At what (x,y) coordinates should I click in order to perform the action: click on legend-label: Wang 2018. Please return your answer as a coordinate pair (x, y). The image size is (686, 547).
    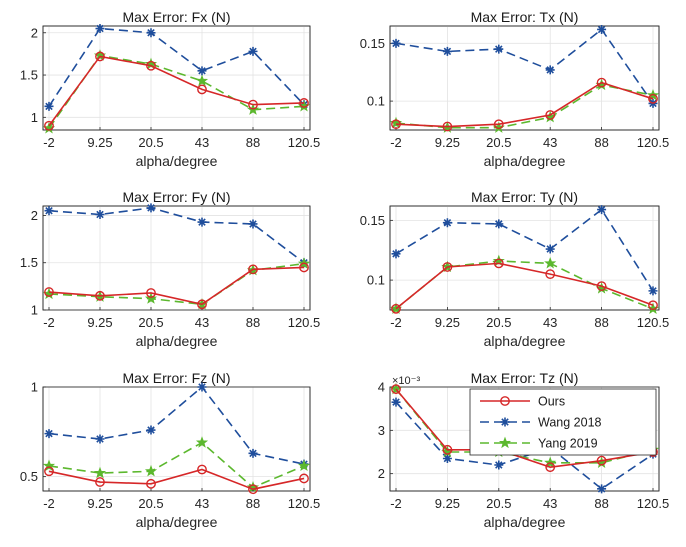
    Looking at the image, I should click on (570, 423).